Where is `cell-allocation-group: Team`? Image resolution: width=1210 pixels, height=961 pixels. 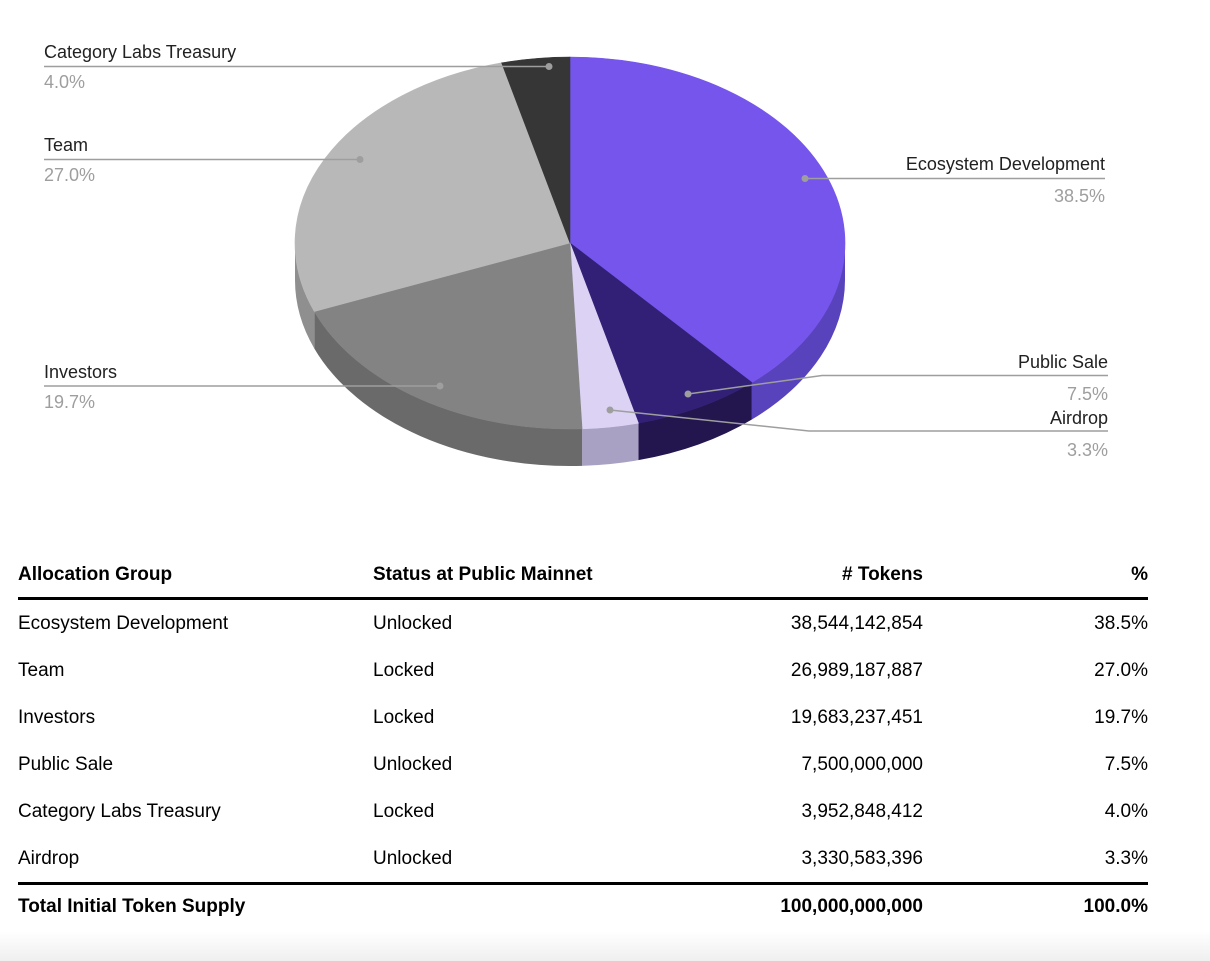 cell-allocation-group: Team is located at coordinates (41, 670).